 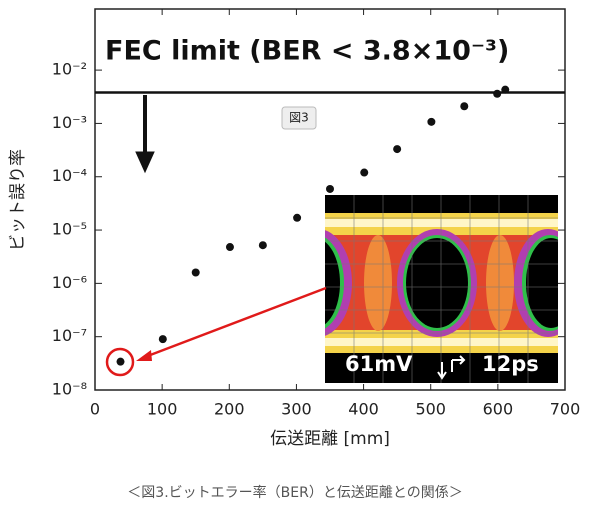 I want to click on y-tick-label: 10⁻⁴, so click(x=69, y=175).